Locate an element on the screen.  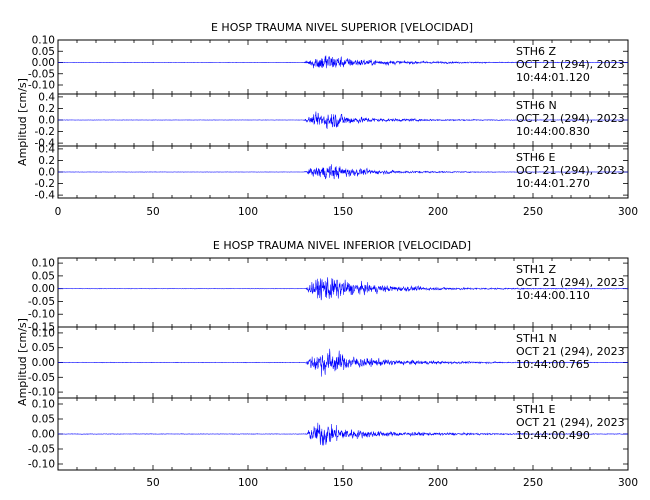
time-label: 10:44:00.830 is located at coordinates (553, 131).